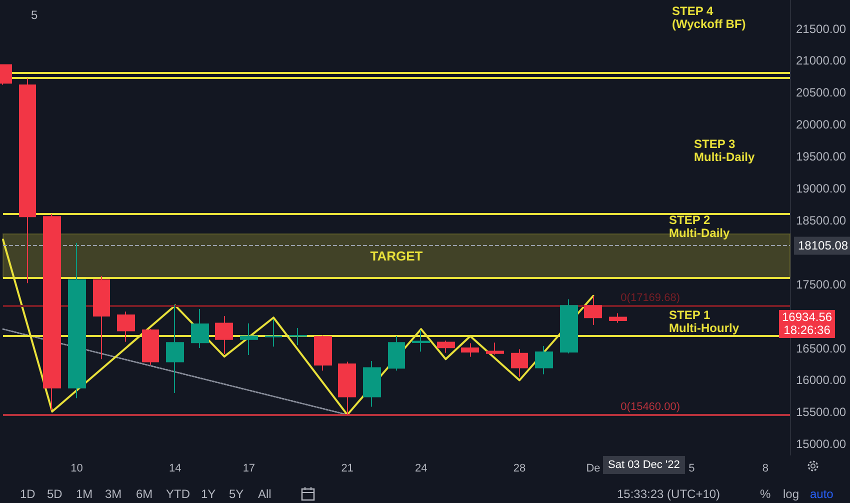  I want to click on text: All, so click(265, 494).